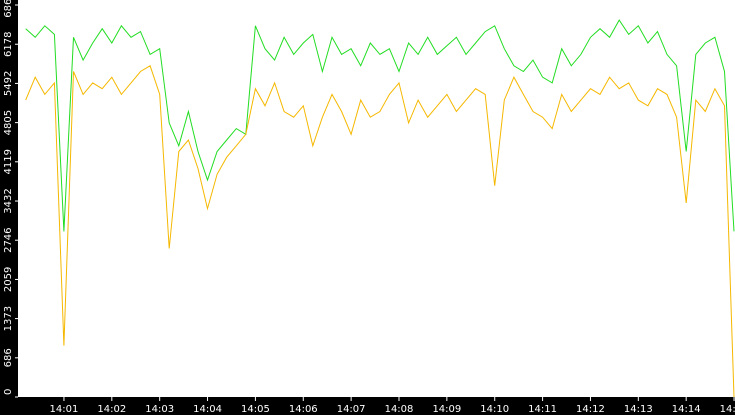  I want to click on x-tick-label: 14:06, so click(303, 409).